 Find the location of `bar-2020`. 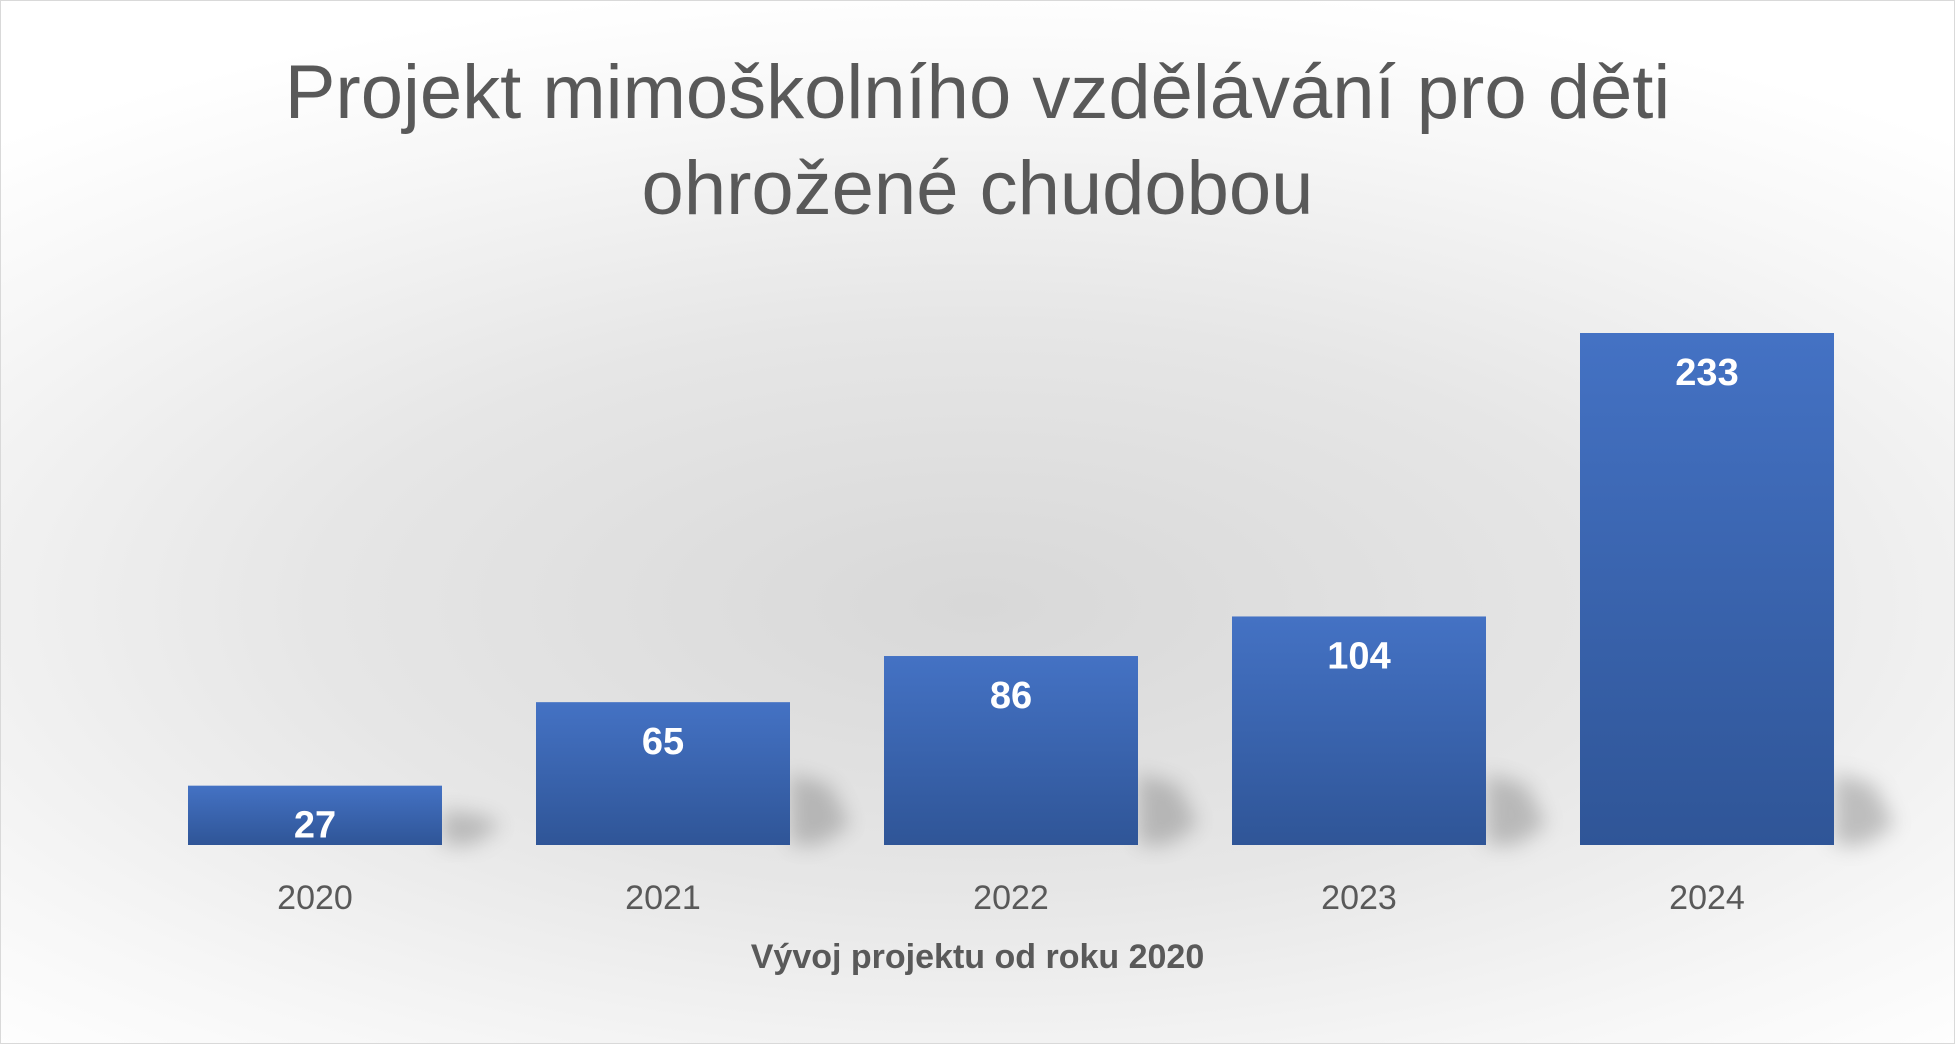

bar-2020 is located at coordinates (315, 815).